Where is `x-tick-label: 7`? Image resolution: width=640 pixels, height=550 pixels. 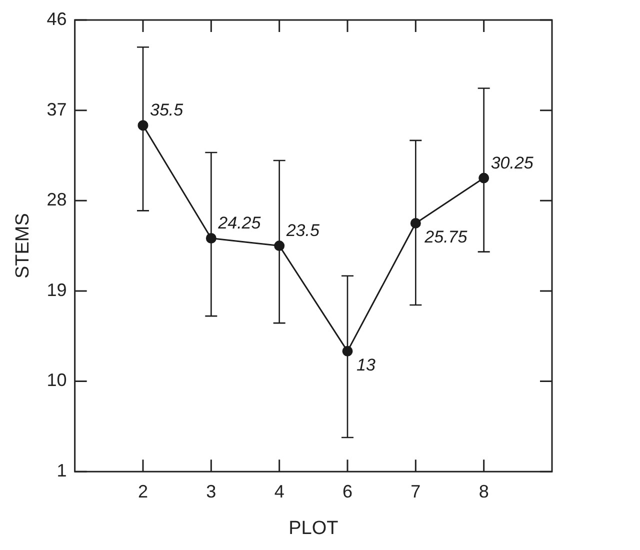
x-tick-label: 7 is located at coordinates (415, 491).